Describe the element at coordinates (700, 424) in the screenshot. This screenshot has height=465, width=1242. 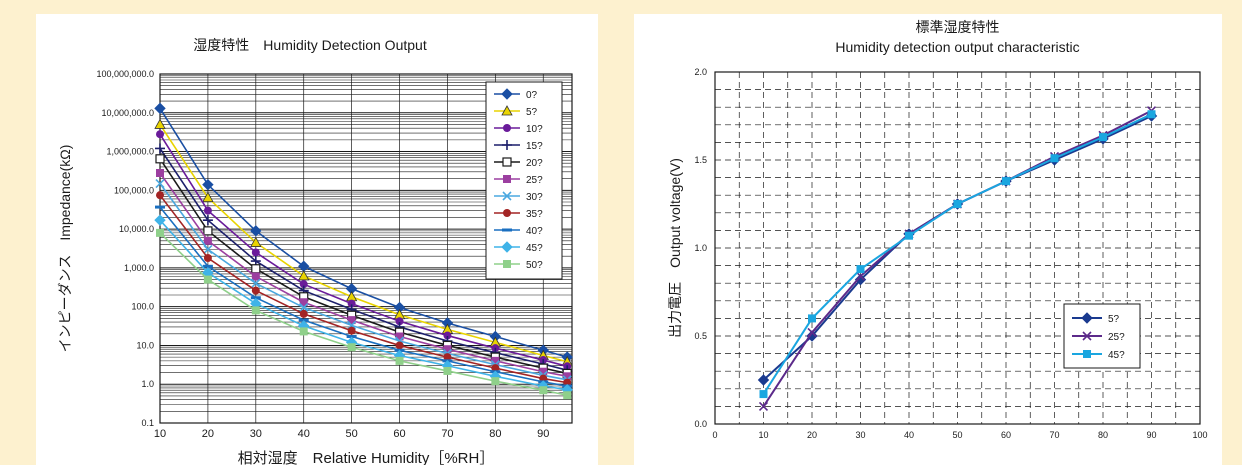
I see `y-tick-label: 0.0` at that location.